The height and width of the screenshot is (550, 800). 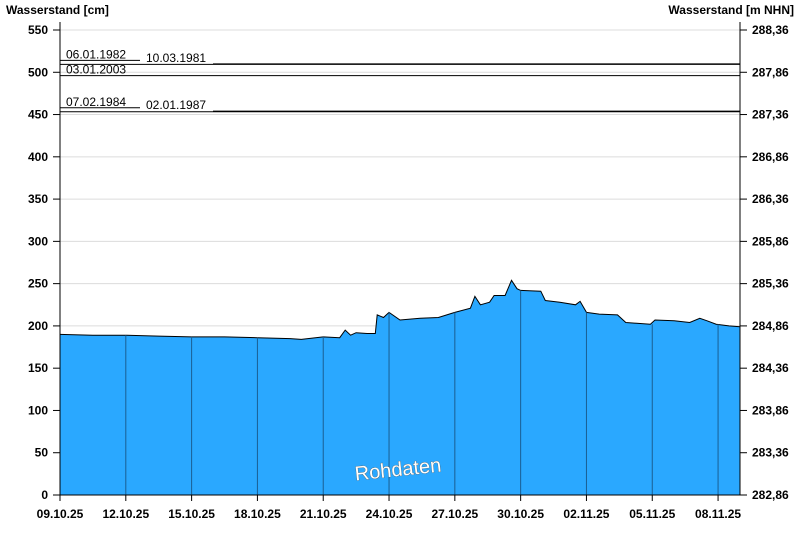 What do you see at coordinates (176, 105) in the screenshot?
I see `reference-label: 02.01.1987` at bounding box center [176, 105].